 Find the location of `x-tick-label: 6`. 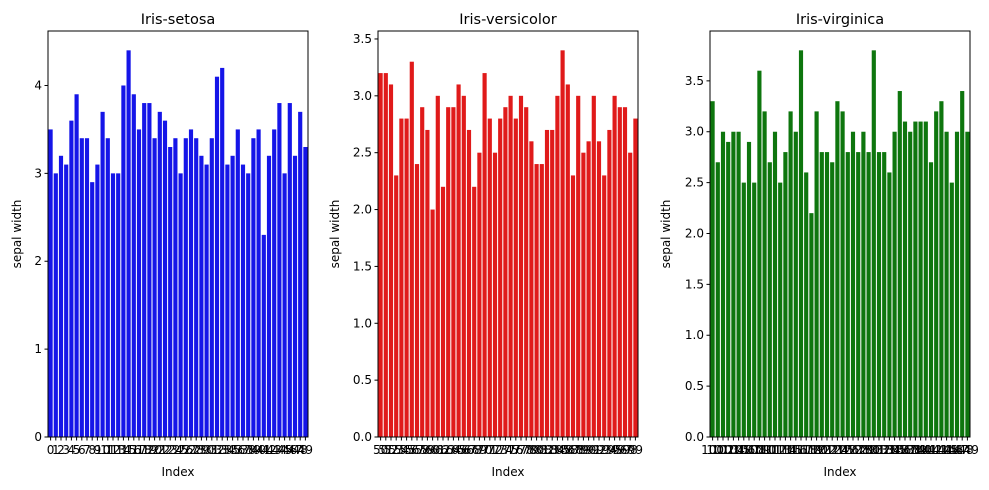

x-tick-label: 6 is located at coordinates (82, 450).